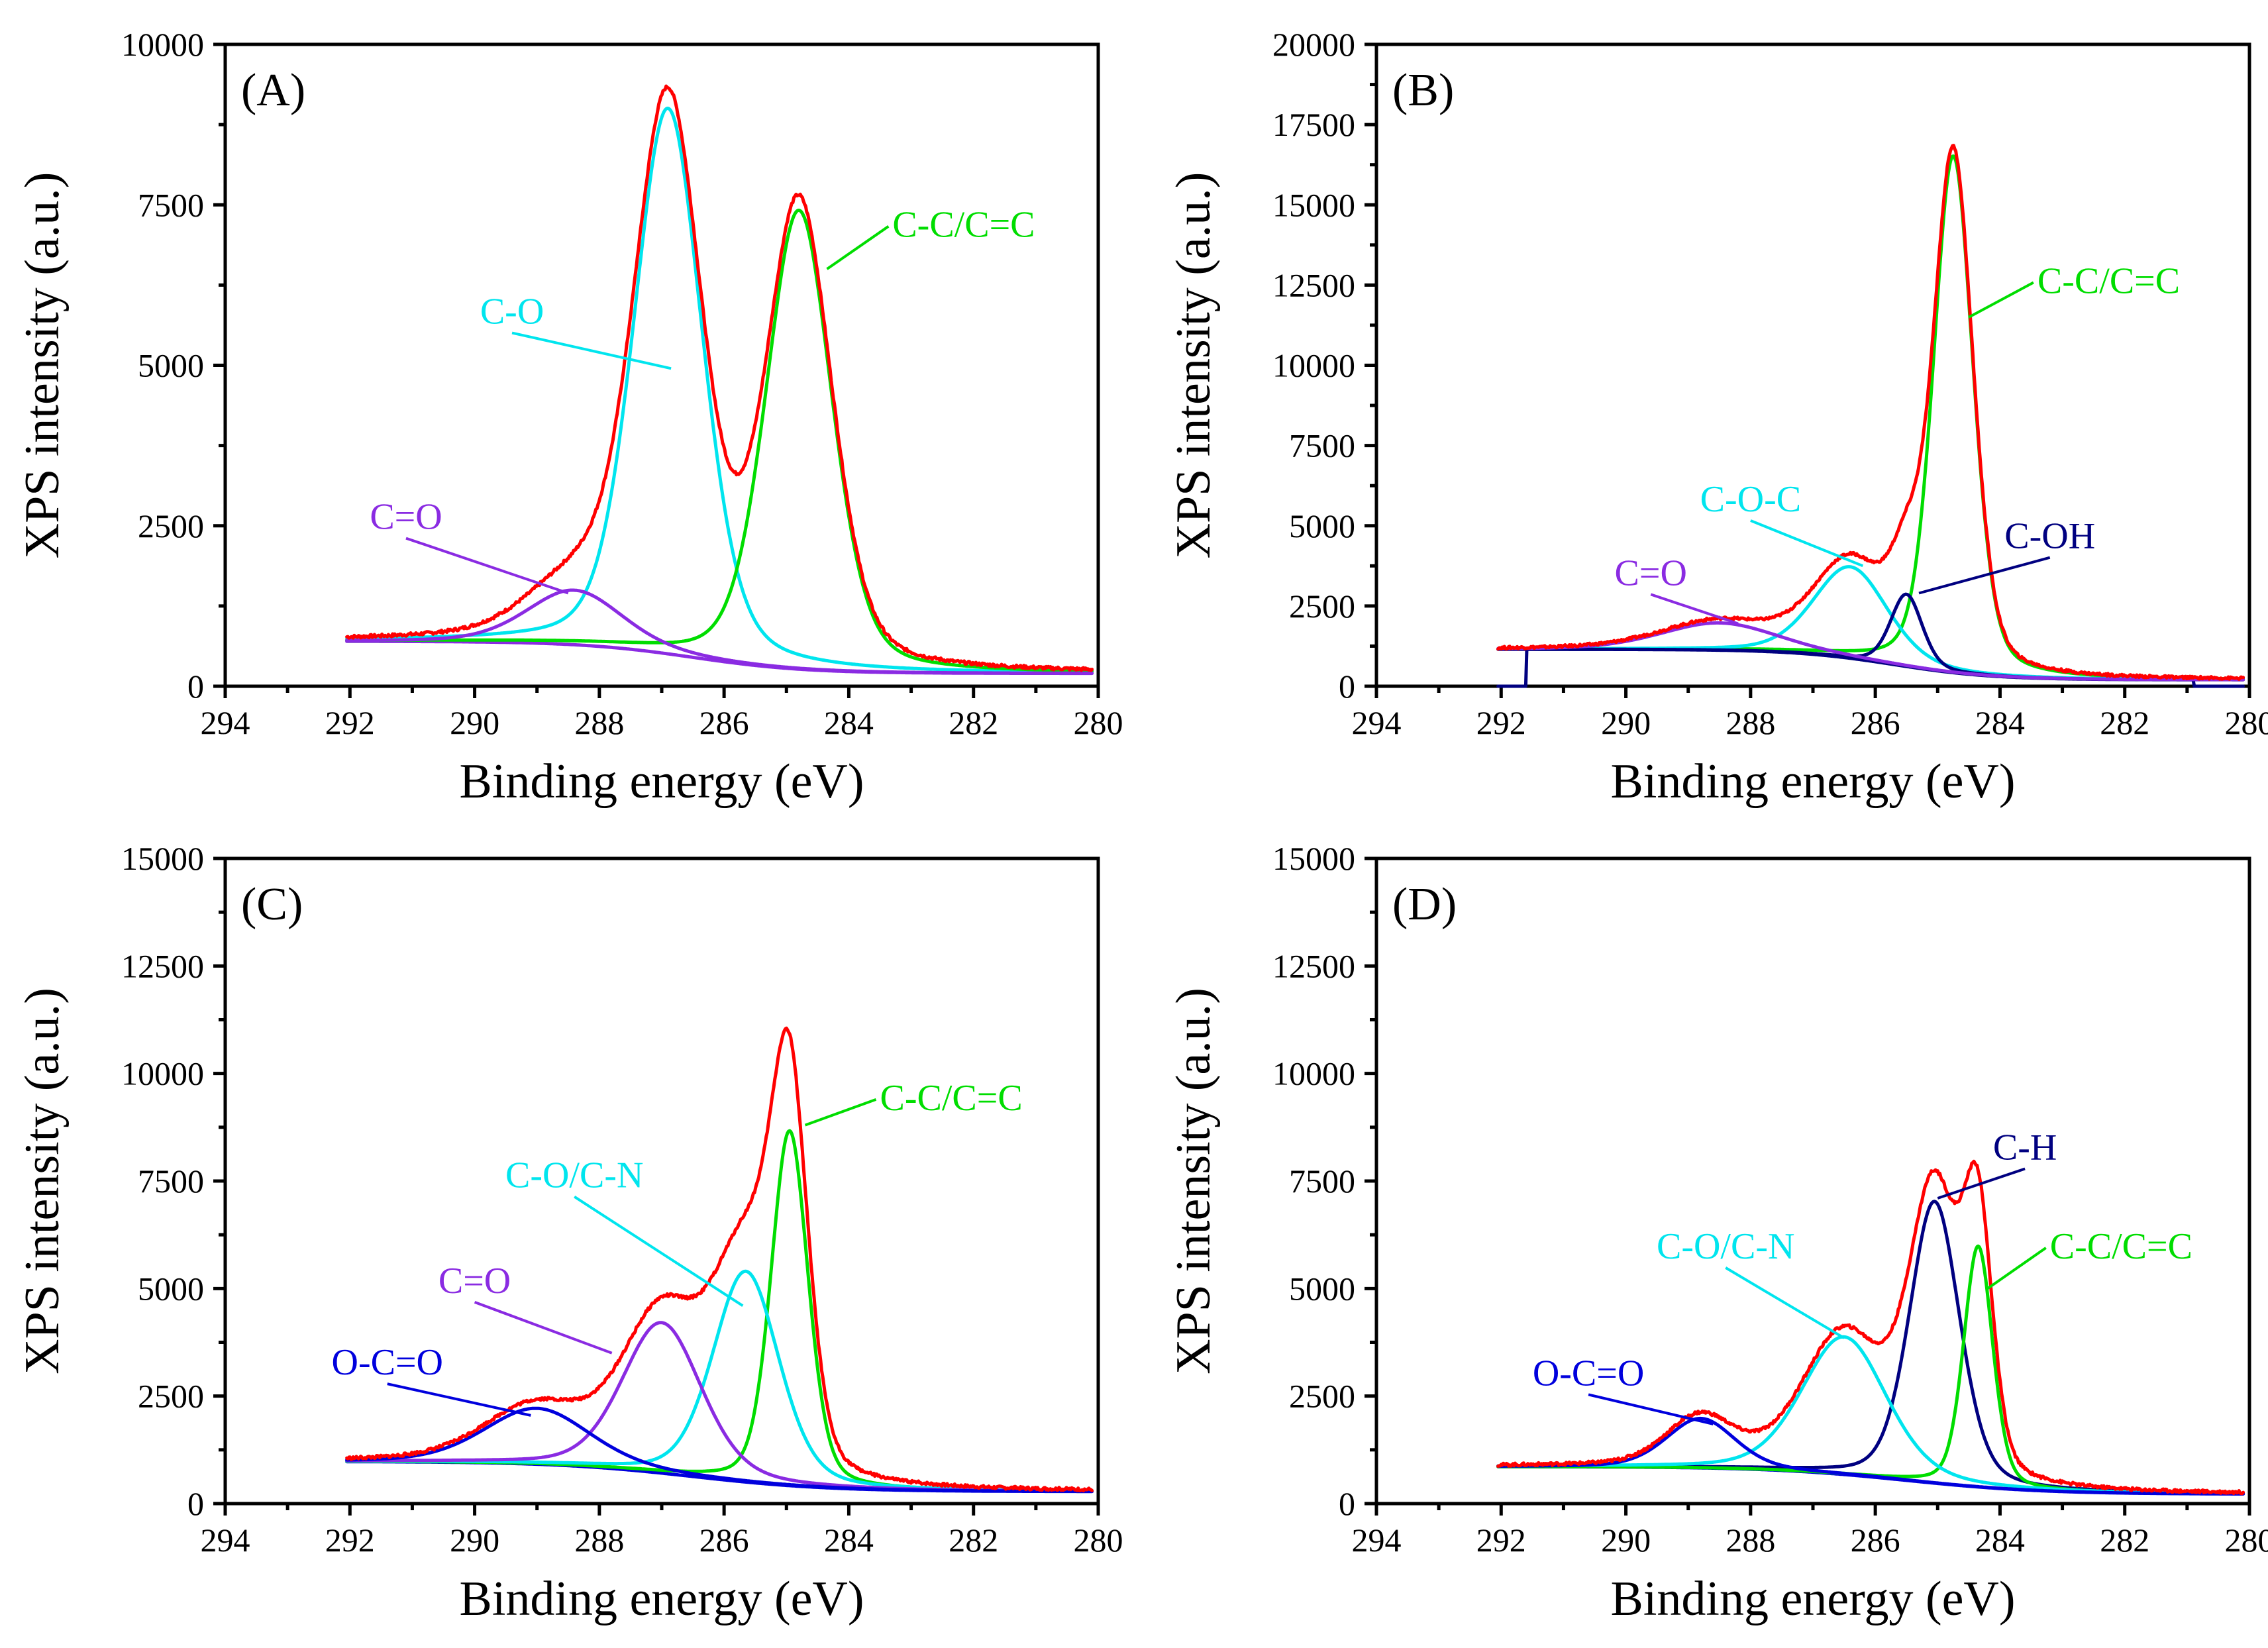 The height and width of the screenshot is (1648, 2268). I want to click on panel-label: (D), so click(1424, 905).